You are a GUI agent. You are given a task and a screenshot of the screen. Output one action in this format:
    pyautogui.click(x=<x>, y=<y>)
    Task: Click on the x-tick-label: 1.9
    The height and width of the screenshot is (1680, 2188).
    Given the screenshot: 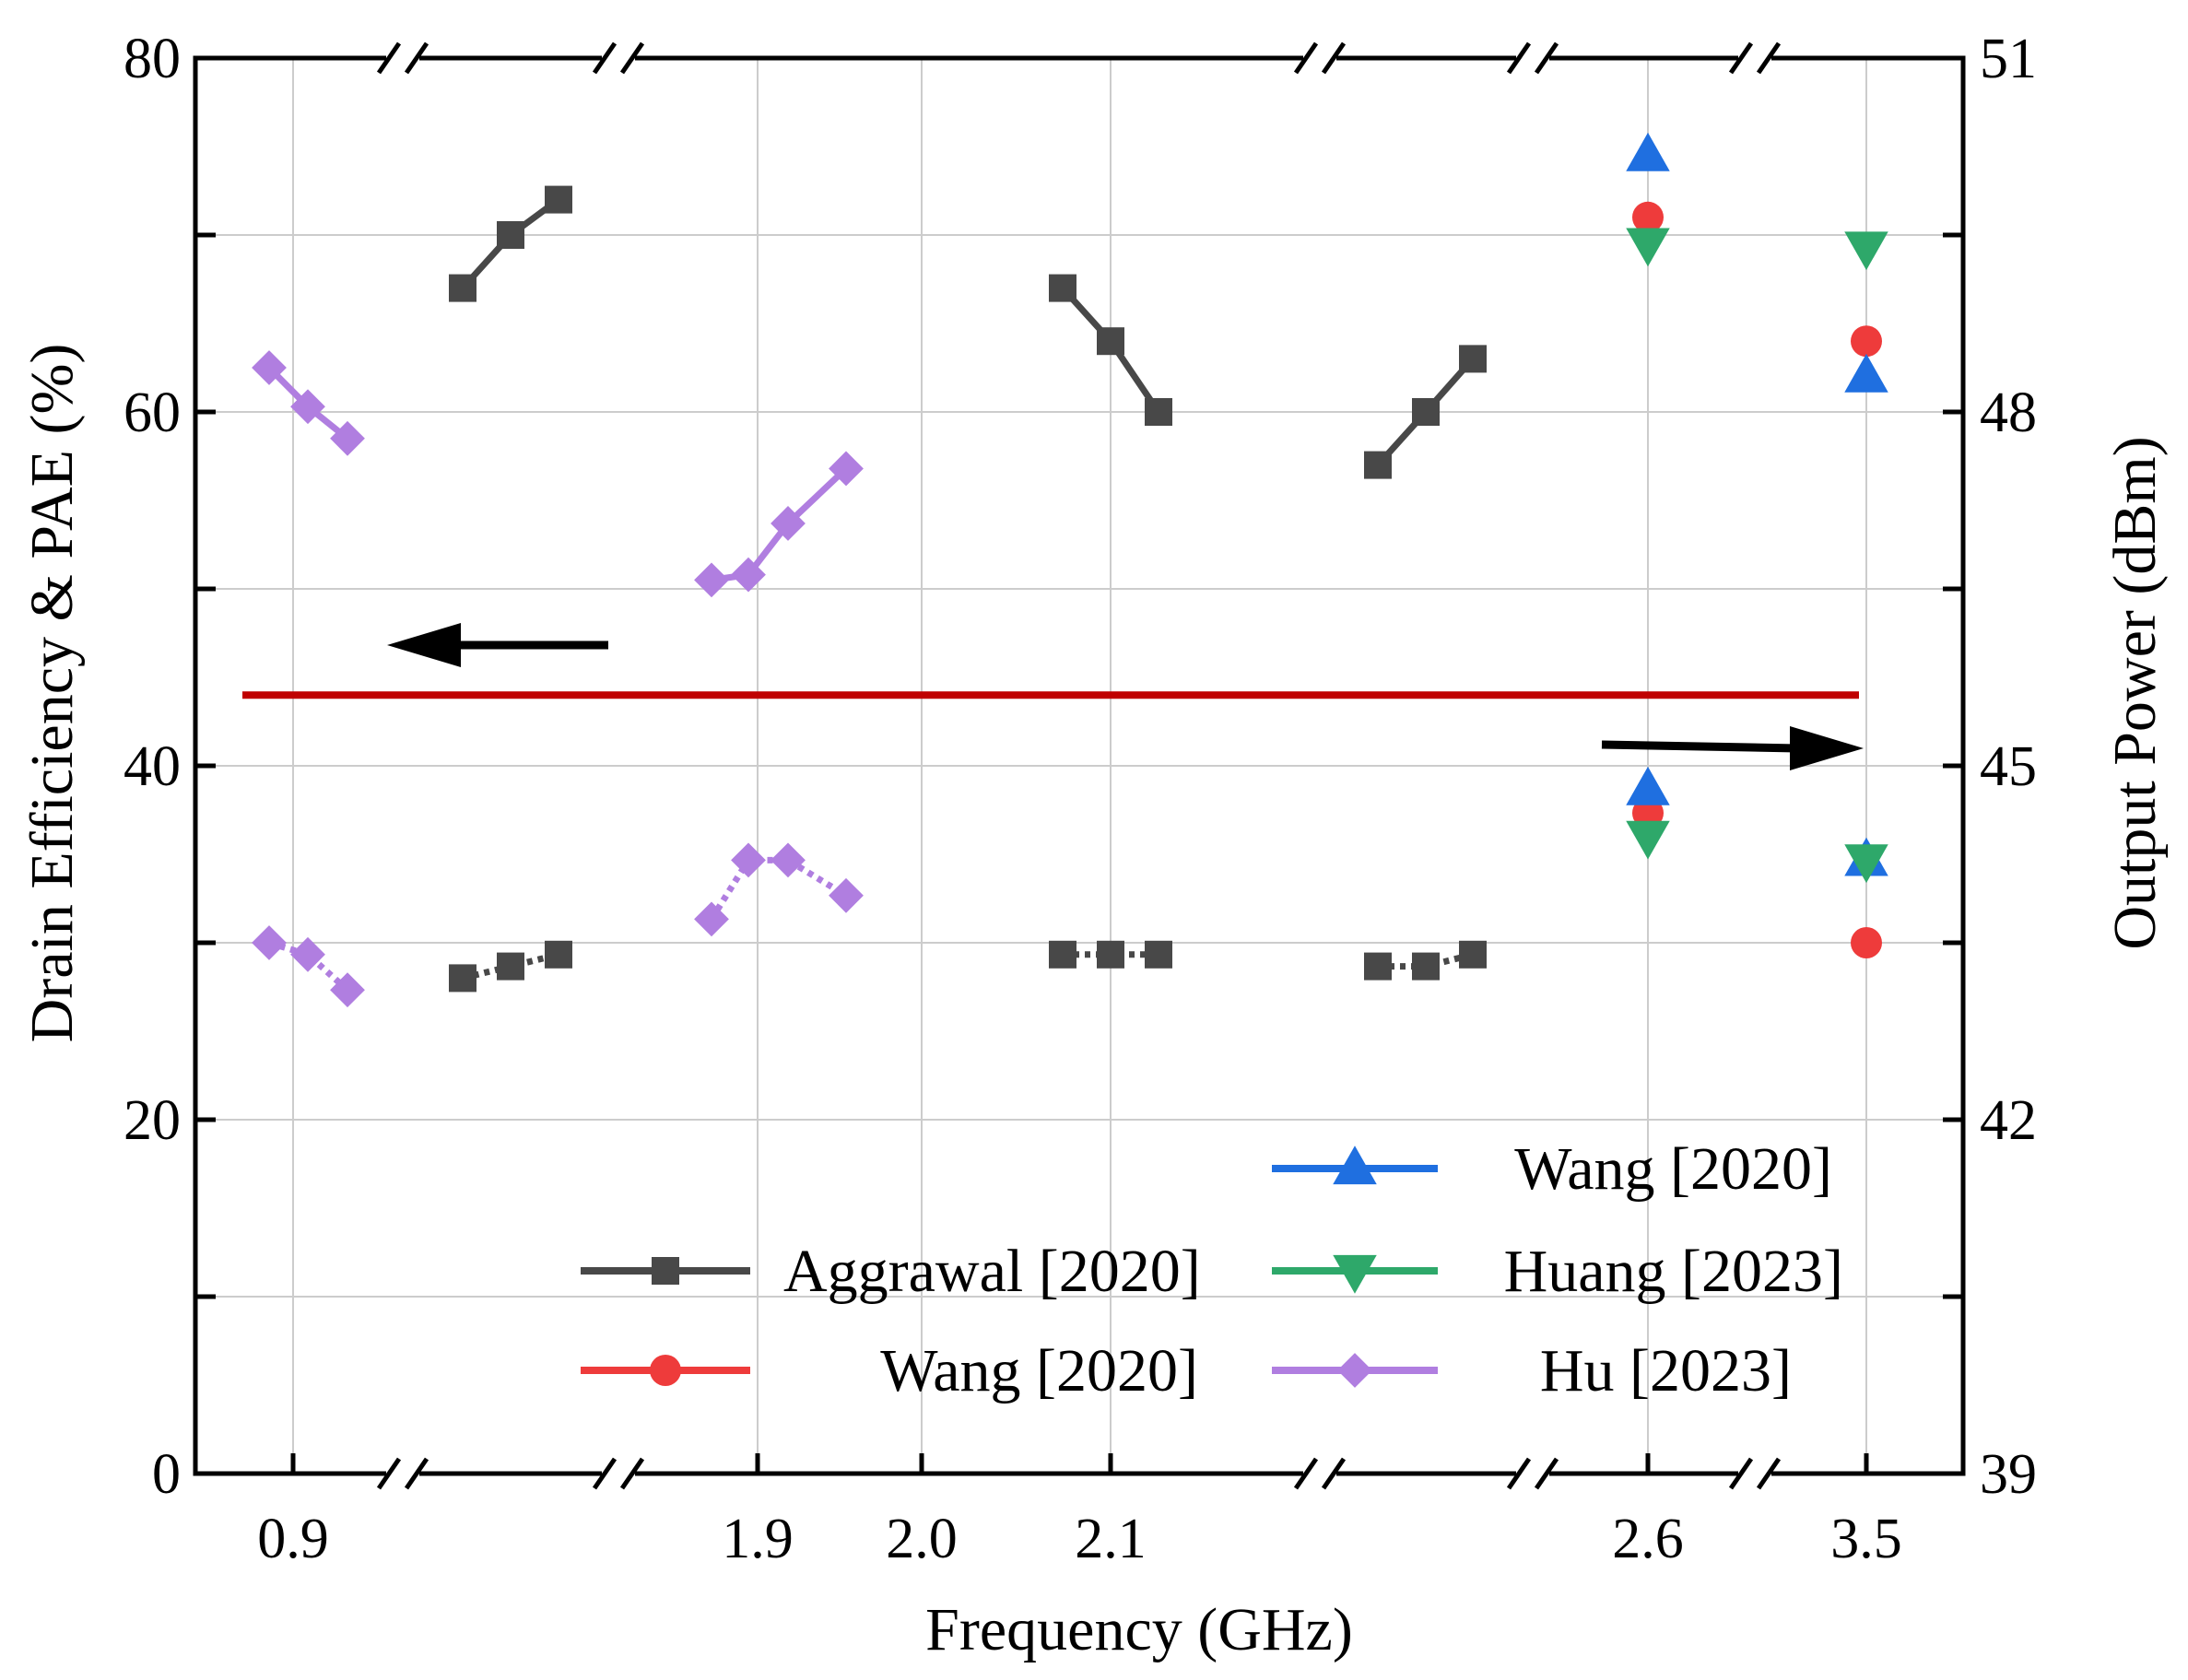 What is the action you would take?
    pyautogui.click(x=758, y=1539)
    